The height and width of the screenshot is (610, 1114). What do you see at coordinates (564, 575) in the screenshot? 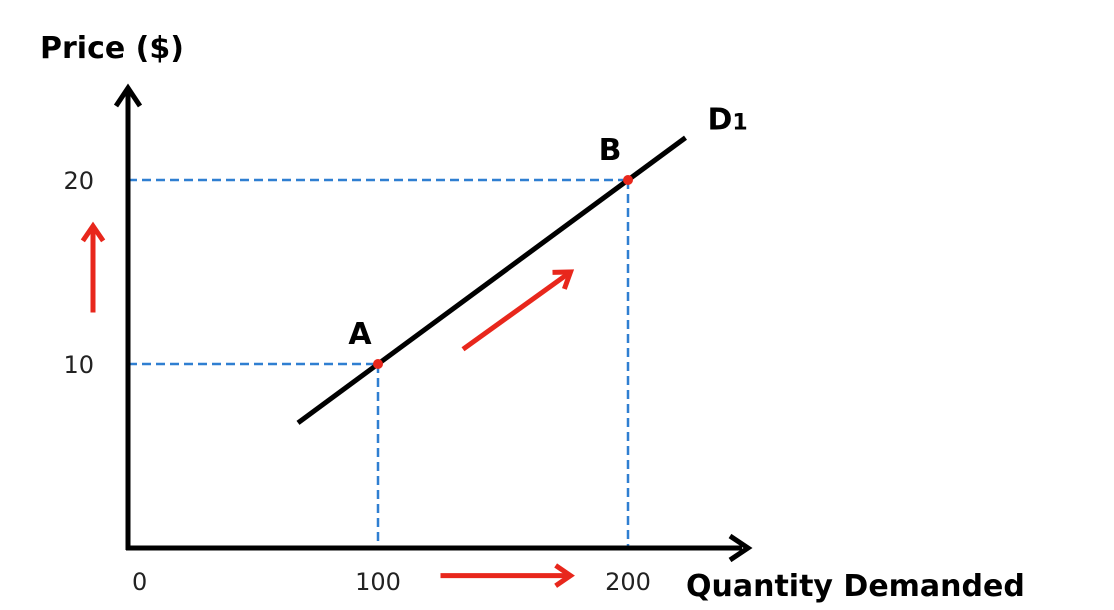
I see `quantity-increase-arrow-head` at bounding box center [564, 575].